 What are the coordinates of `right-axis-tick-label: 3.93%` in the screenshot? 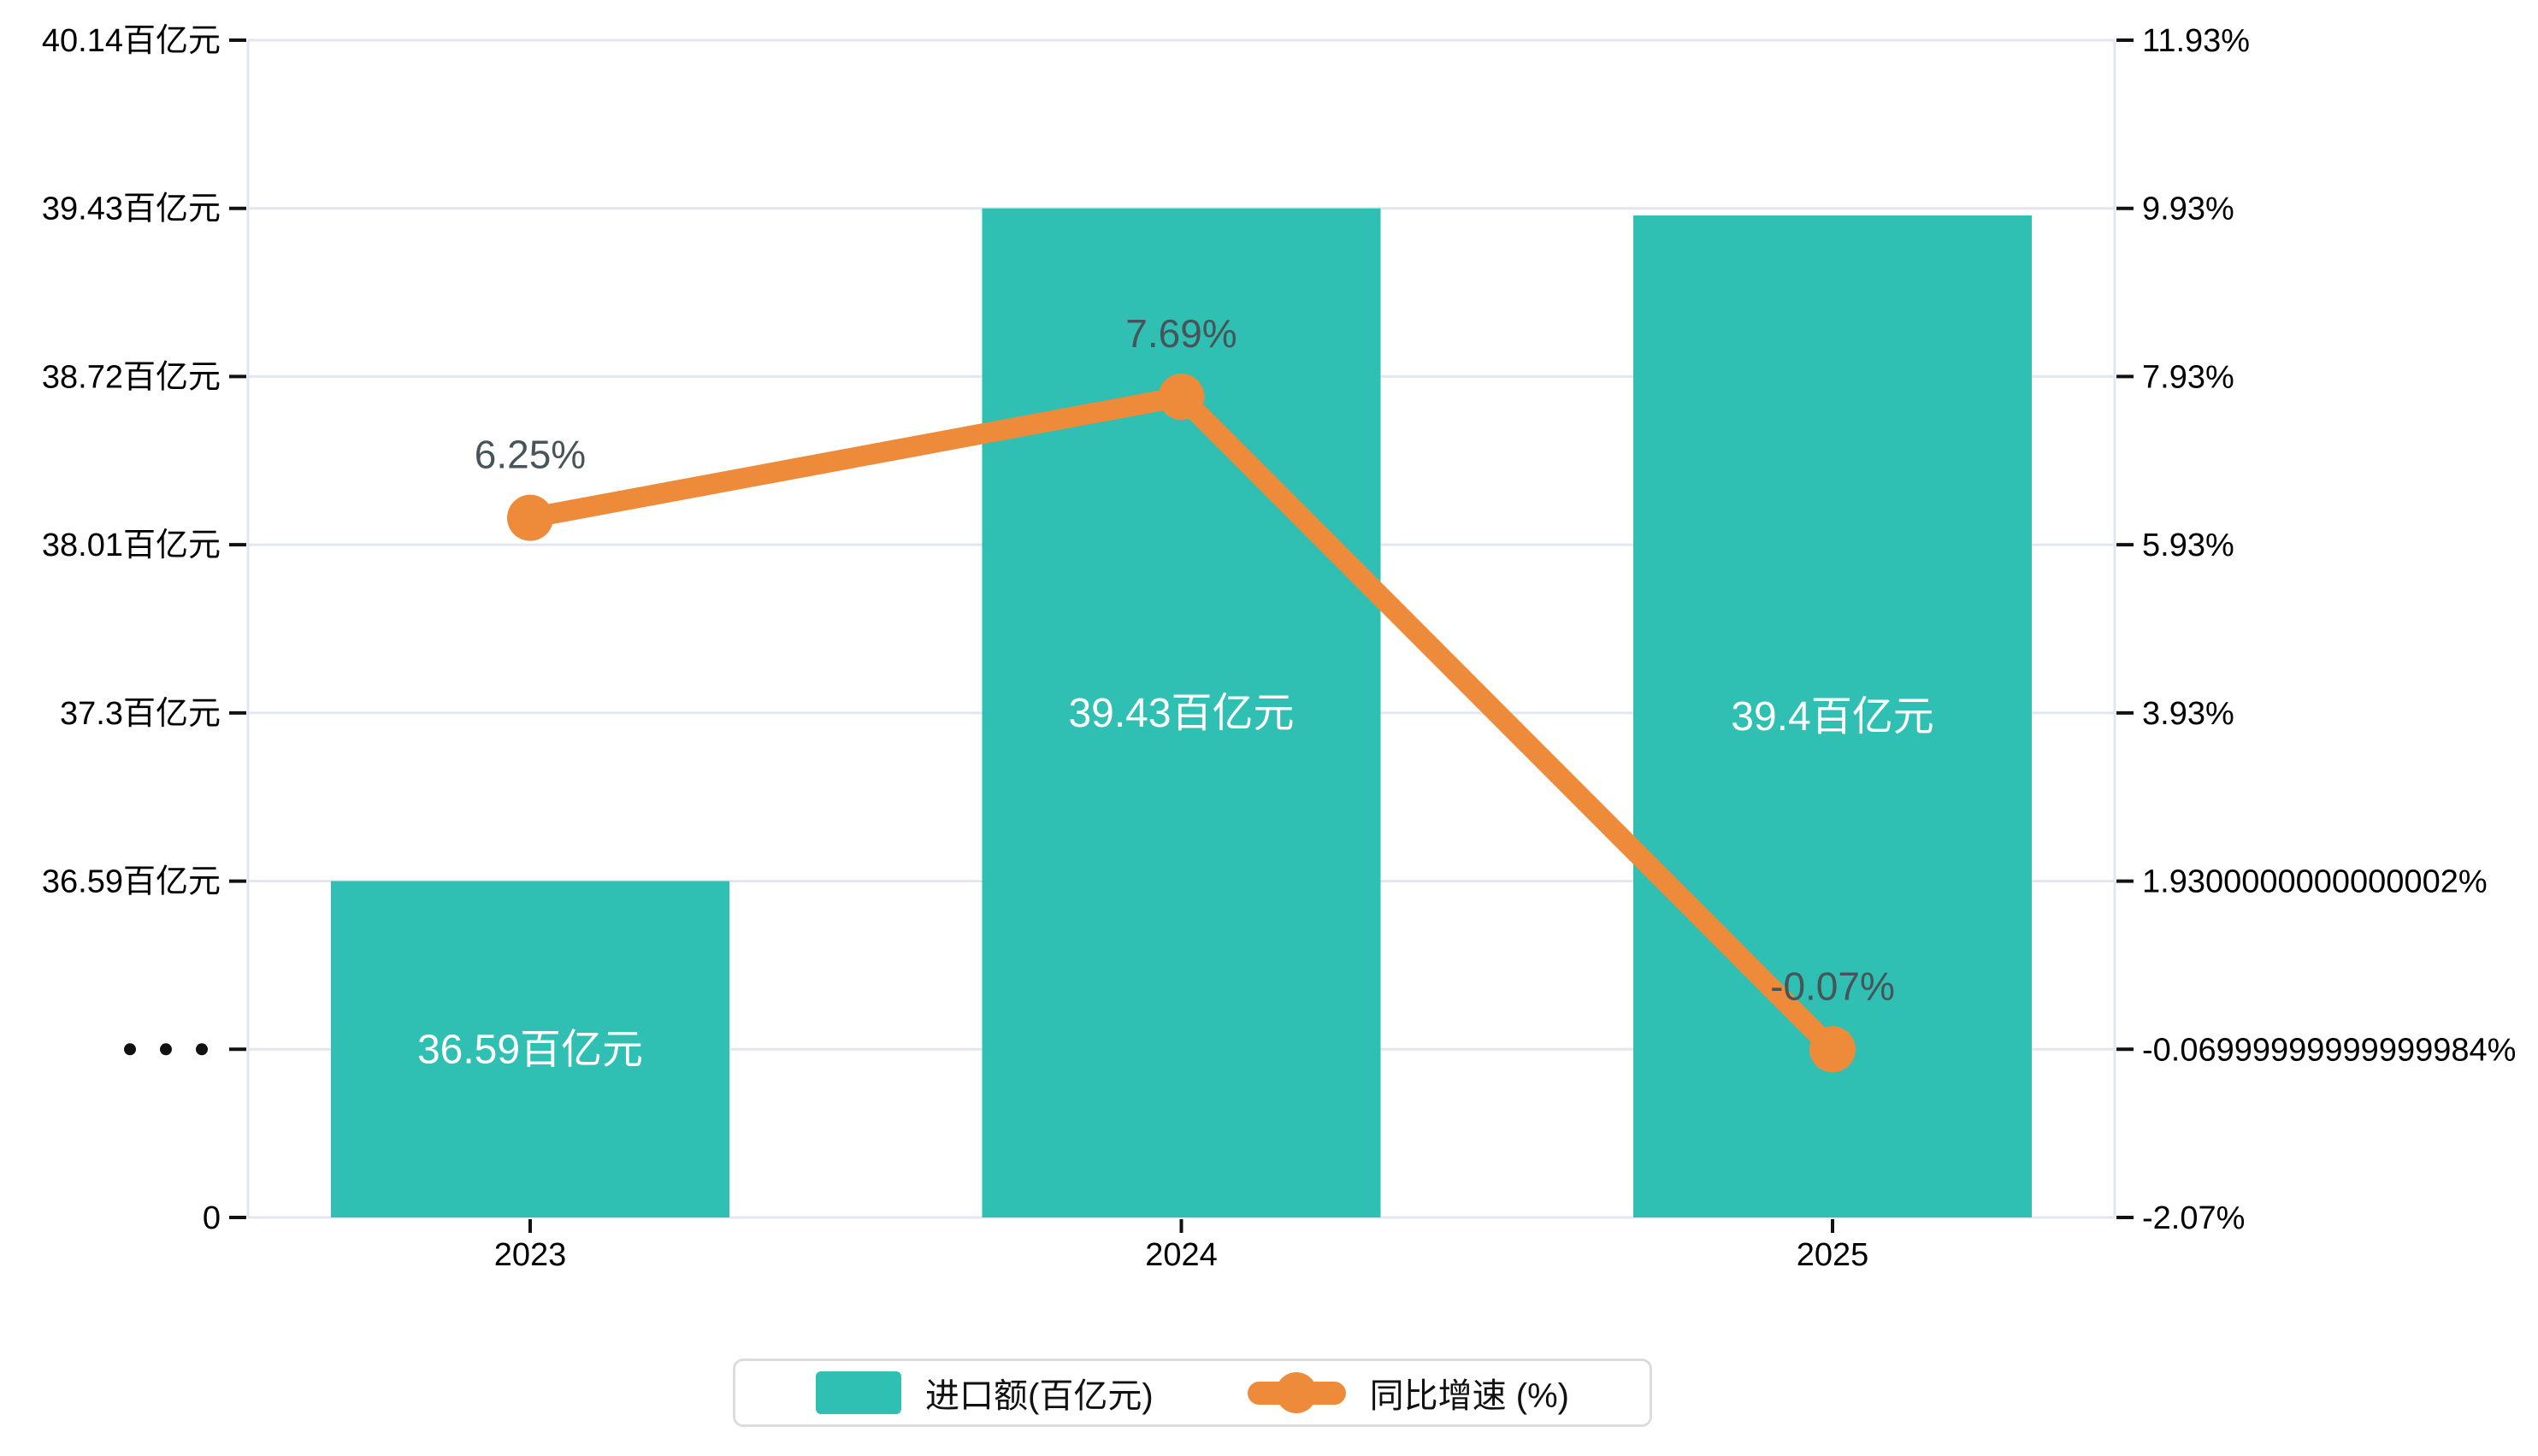 It's located at (2188, 714).